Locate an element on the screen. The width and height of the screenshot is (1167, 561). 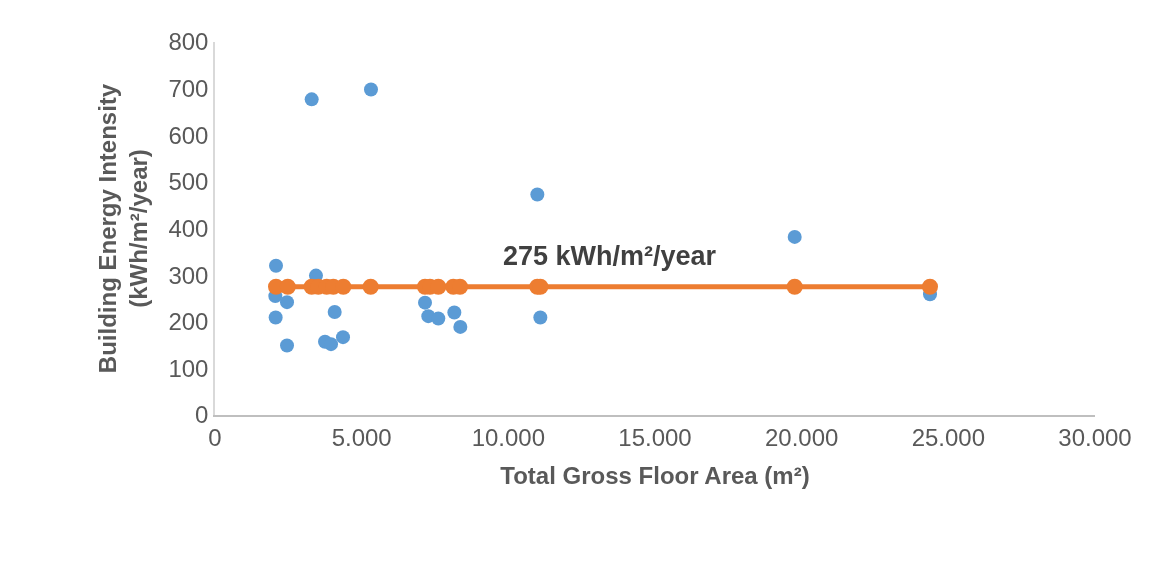
y-tick-label: 0 is located at coordinates (202, 415).